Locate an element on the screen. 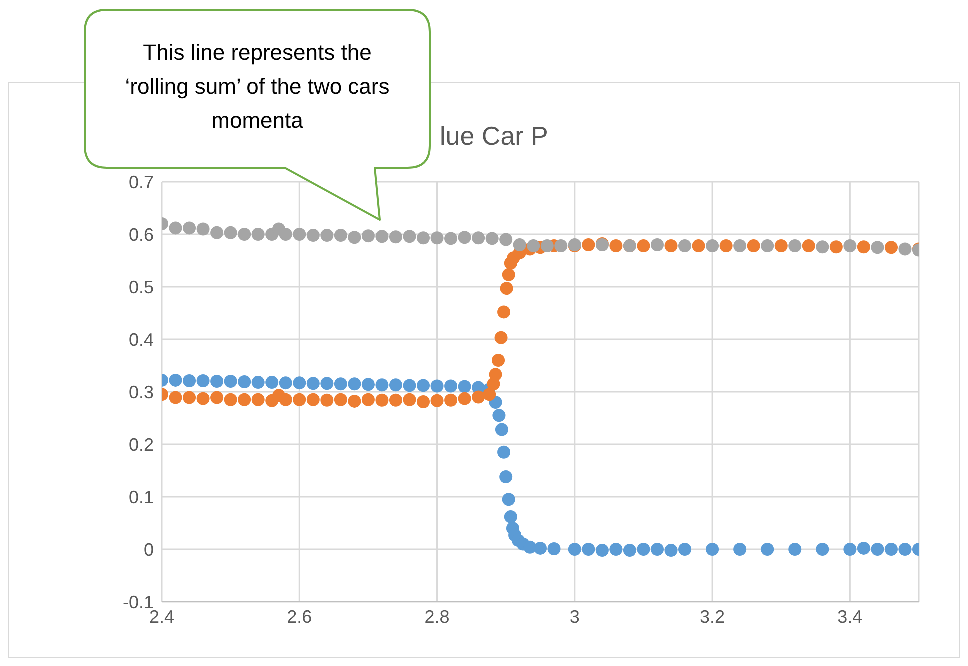 The height and width of the screenshot is (666, 968). x-tick-label: 3 is located at coordinates (575, 616).